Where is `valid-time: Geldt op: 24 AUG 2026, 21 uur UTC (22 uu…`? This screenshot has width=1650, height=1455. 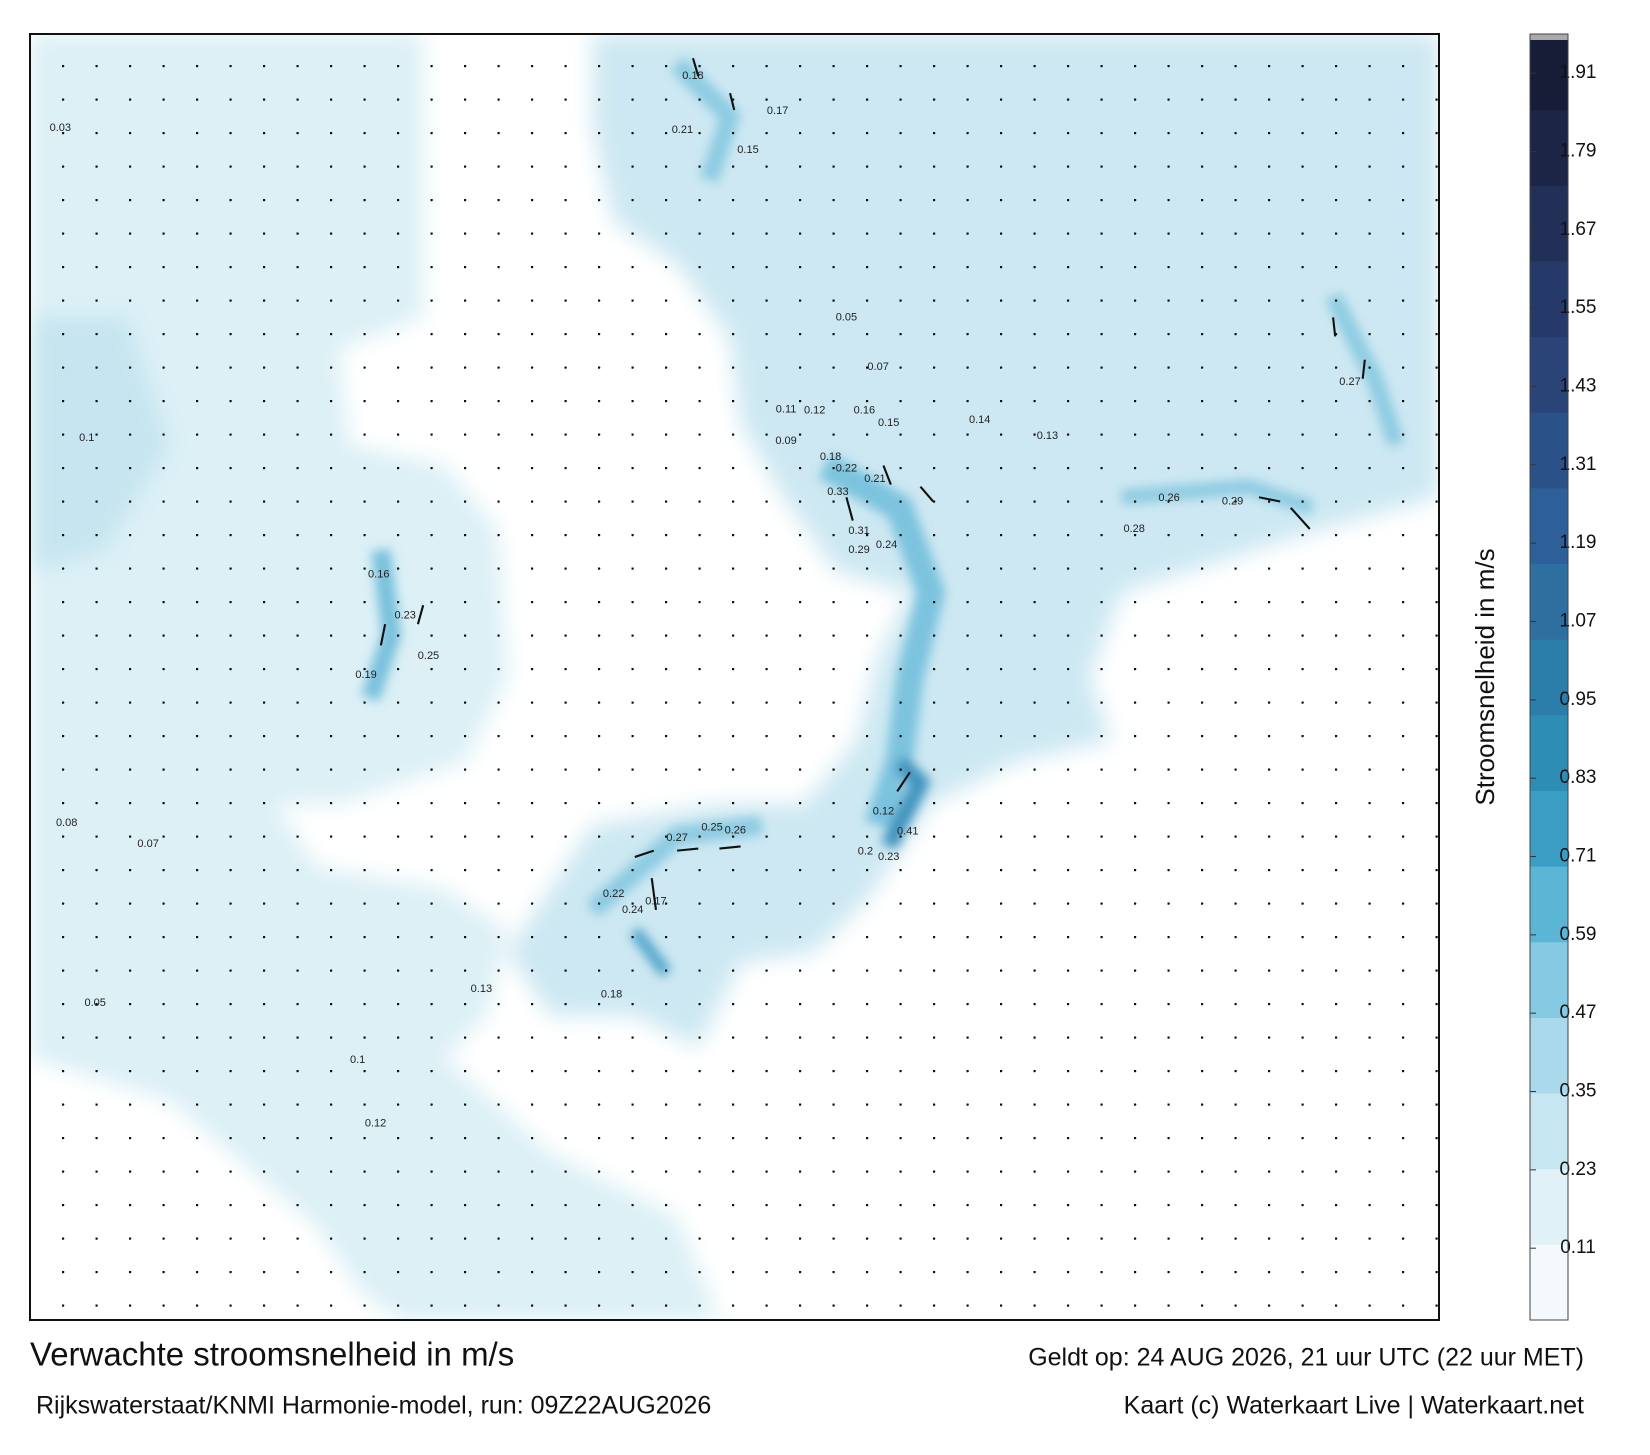 valid-time: Geldt op: 24 AUG 2026, 21 uur UTC (22 uu… is located at coordinates (1306, 1358).